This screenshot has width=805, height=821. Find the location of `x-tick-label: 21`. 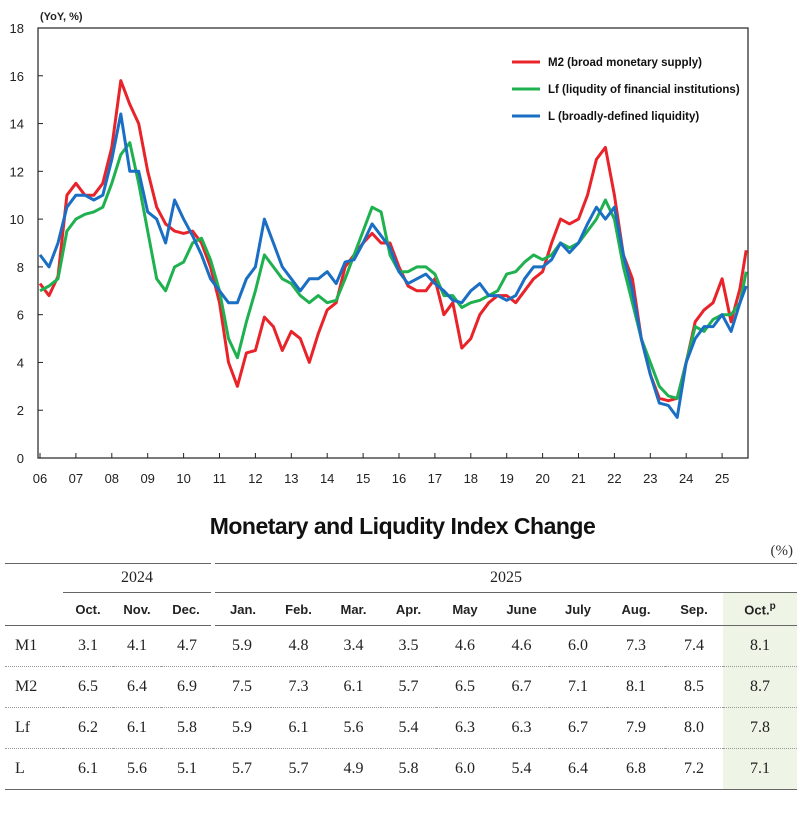

x-tick-label: 21 is located at coordinates (578, 478).